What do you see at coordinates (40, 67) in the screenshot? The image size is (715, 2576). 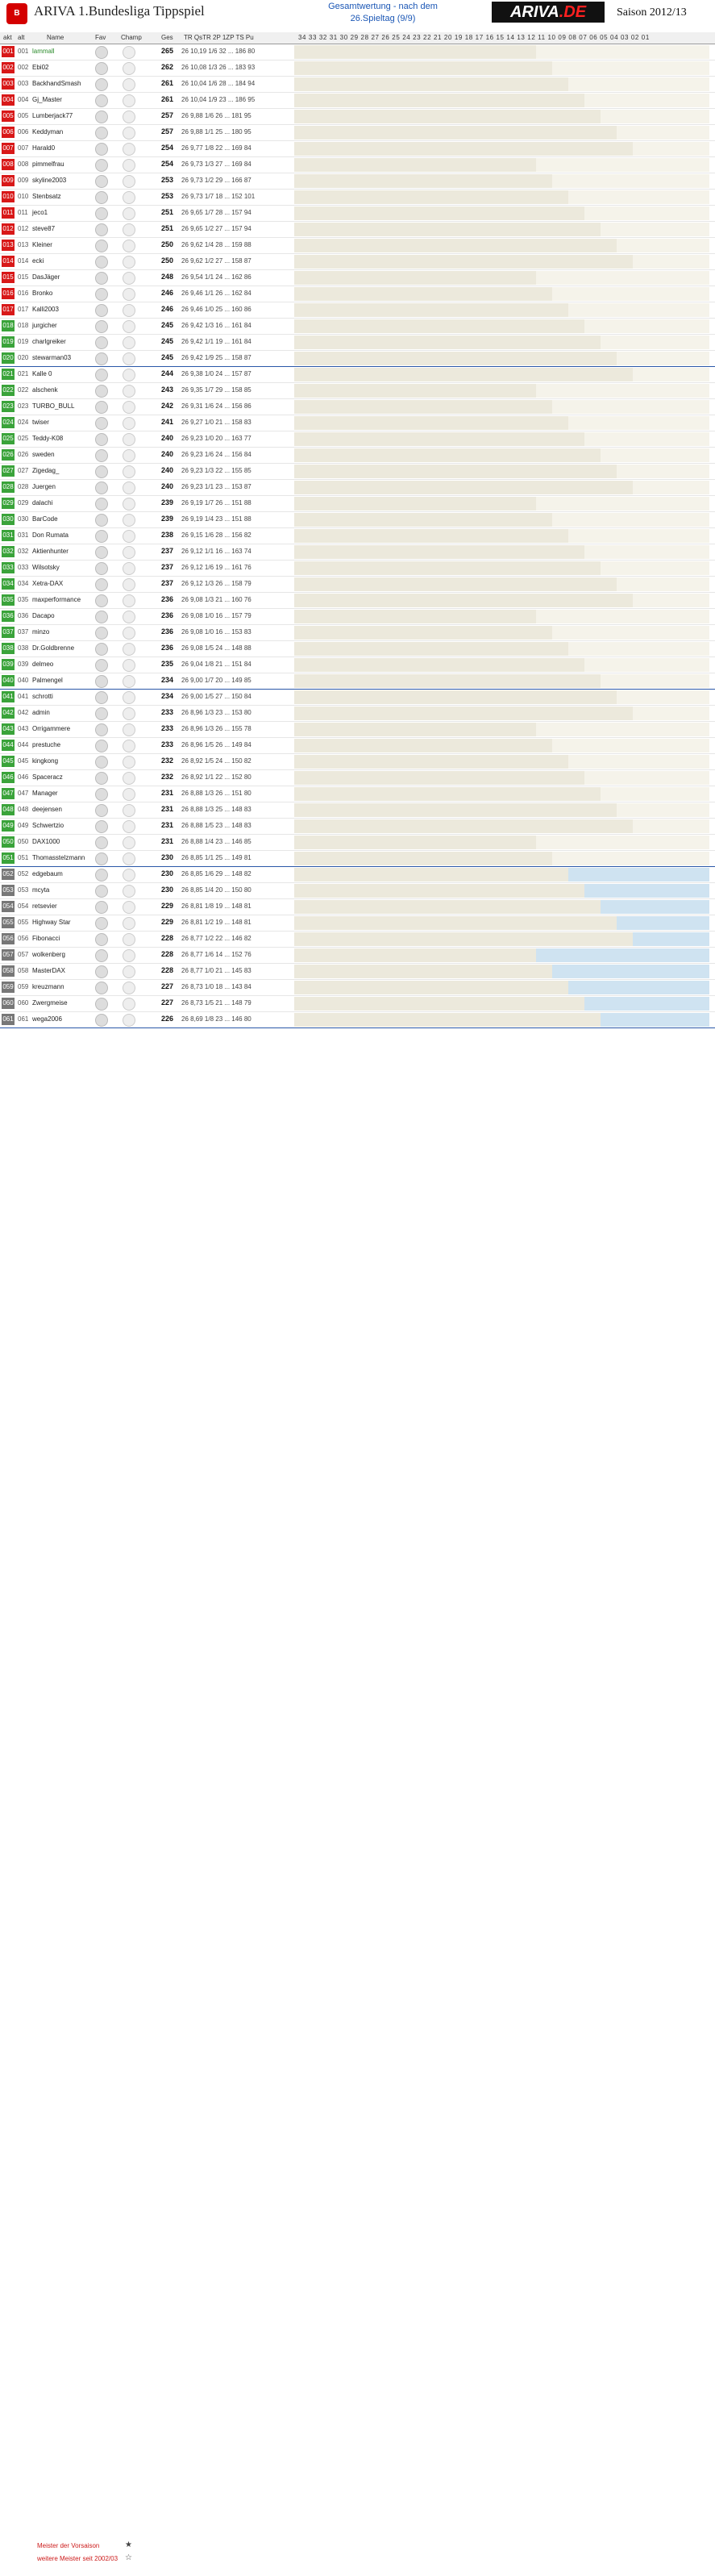 I see `player-name: Ebi02` at bounding box center [40, 67].